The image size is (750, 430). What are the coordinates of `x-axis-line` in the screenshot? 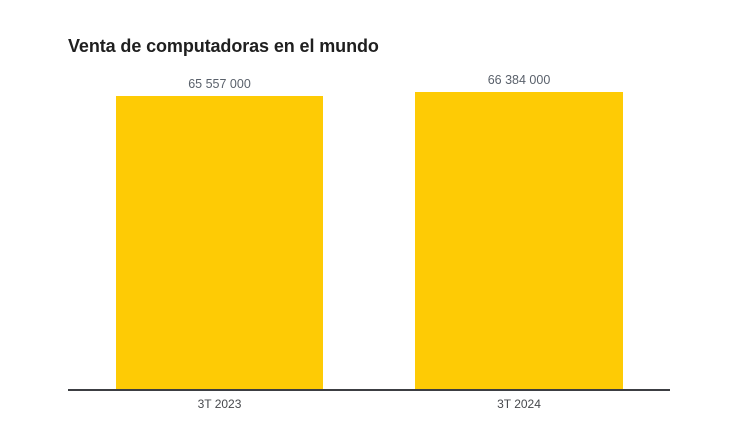 It's located at (369, 390).